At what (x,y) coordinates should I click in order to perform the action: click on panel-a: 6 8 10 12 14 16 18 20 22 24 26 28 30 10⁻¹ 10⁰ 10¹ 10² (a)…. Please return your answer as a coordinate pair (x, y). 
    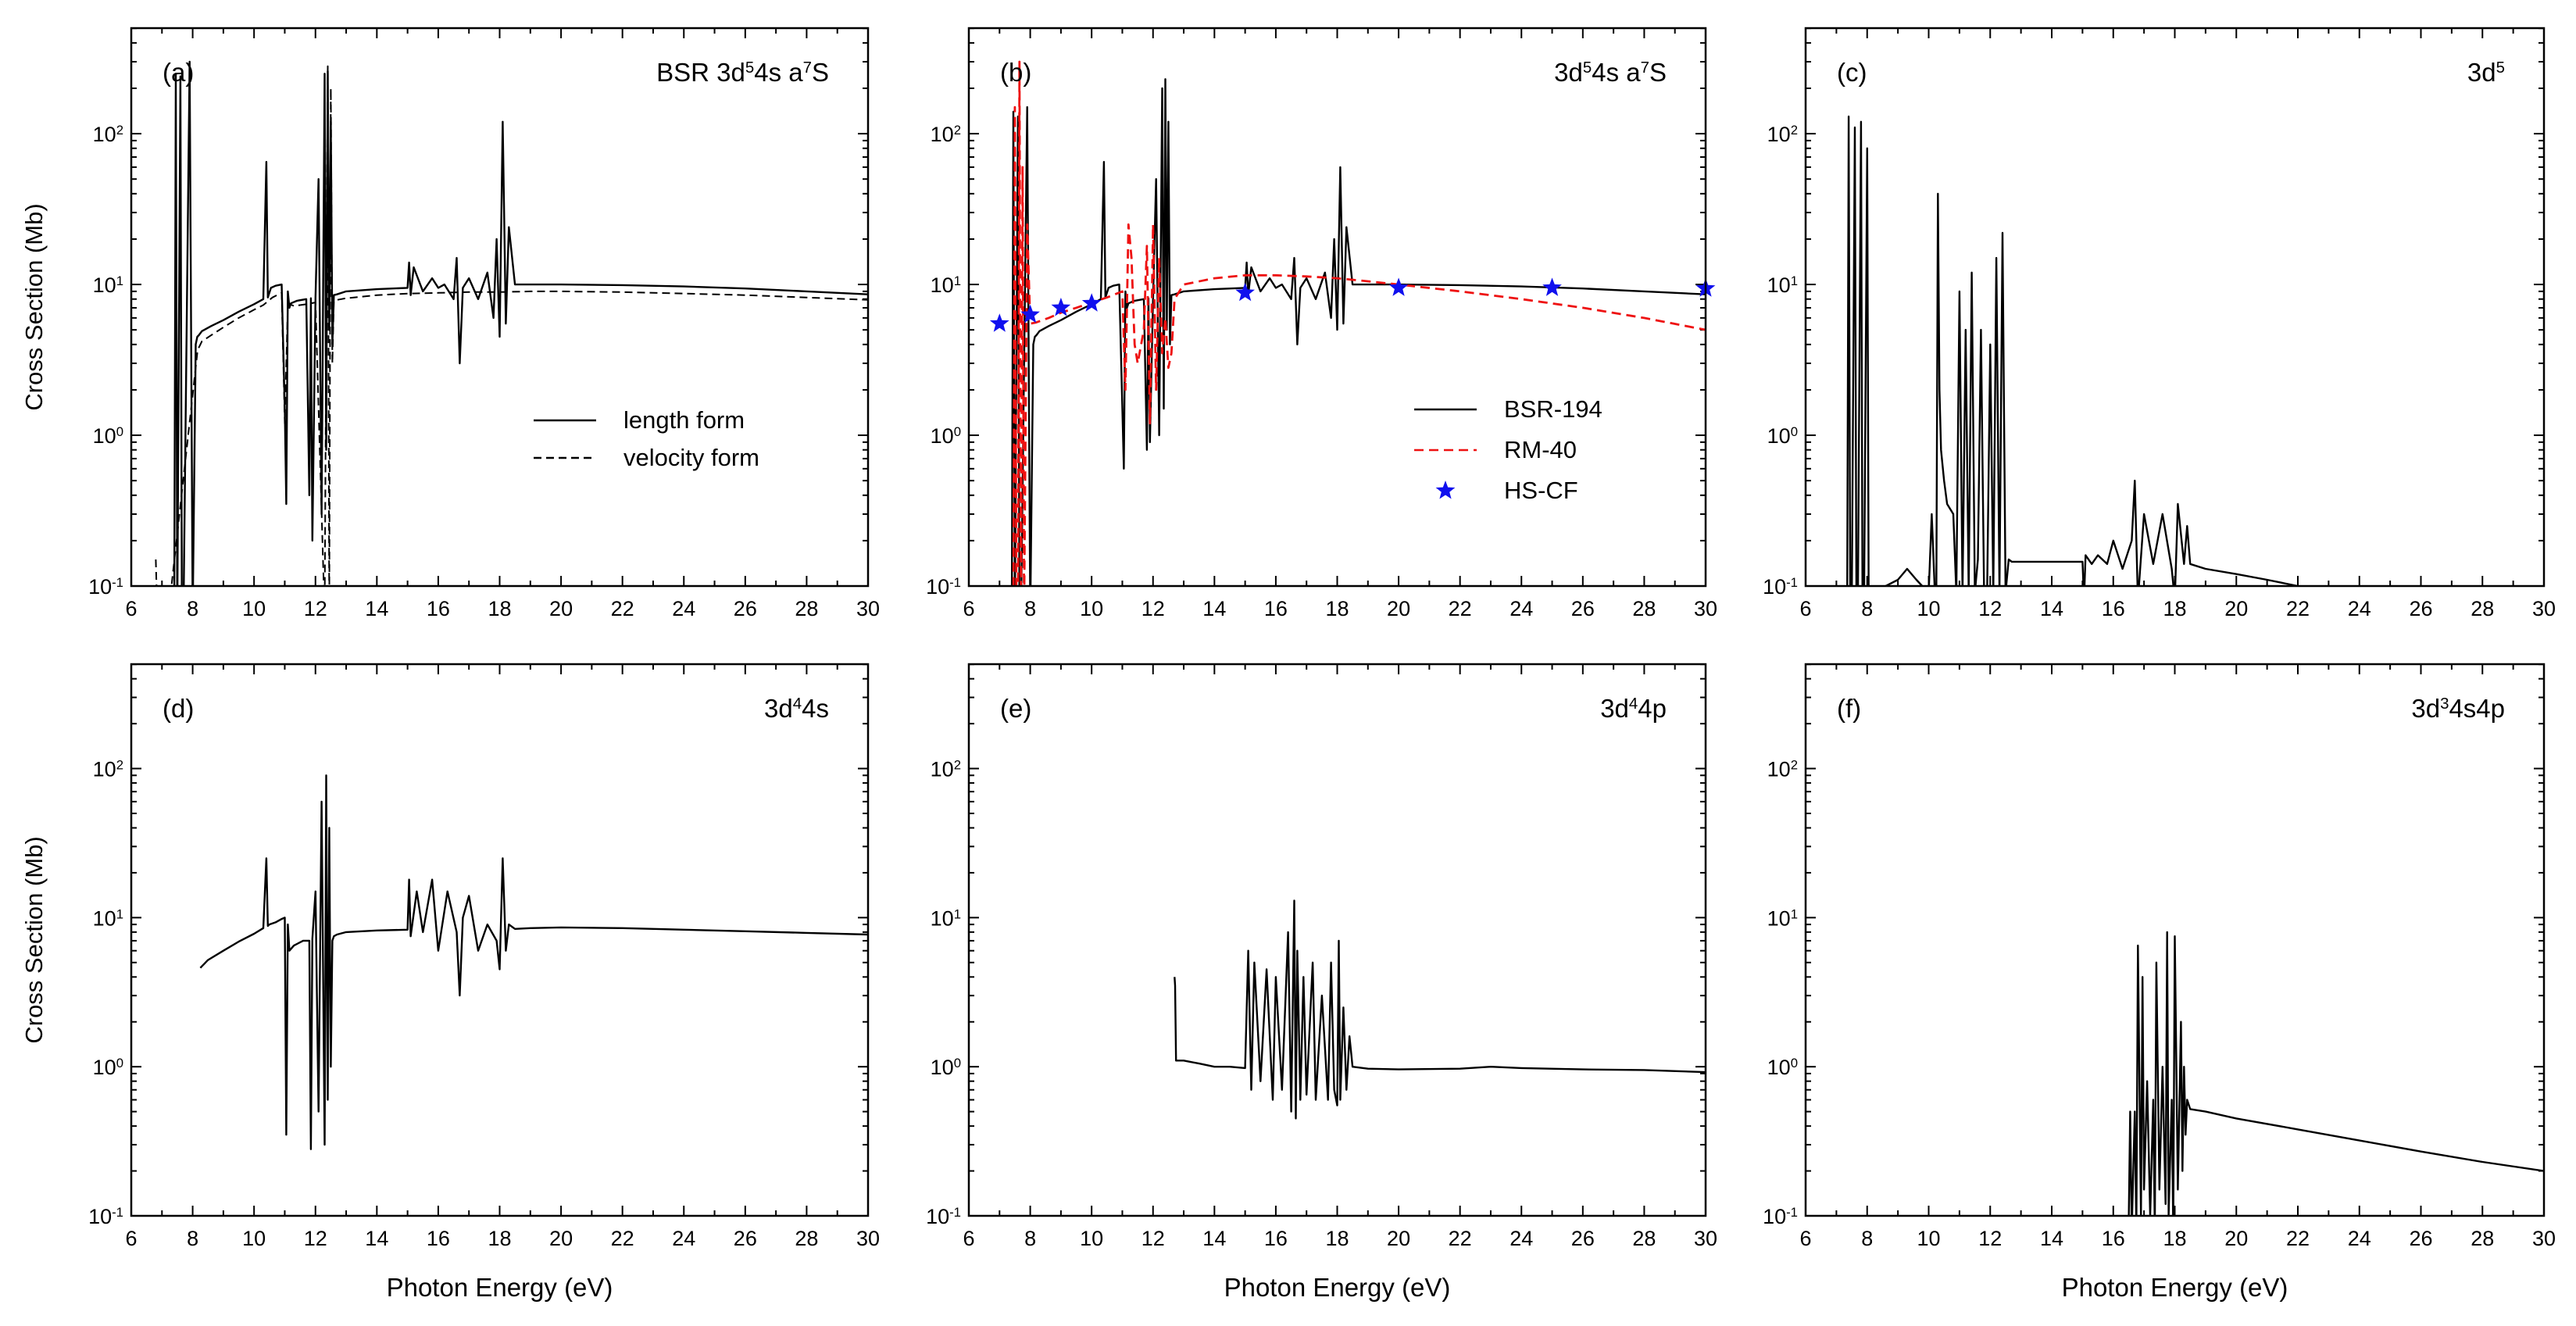
    Looking at the image, I should click on (450, 323).